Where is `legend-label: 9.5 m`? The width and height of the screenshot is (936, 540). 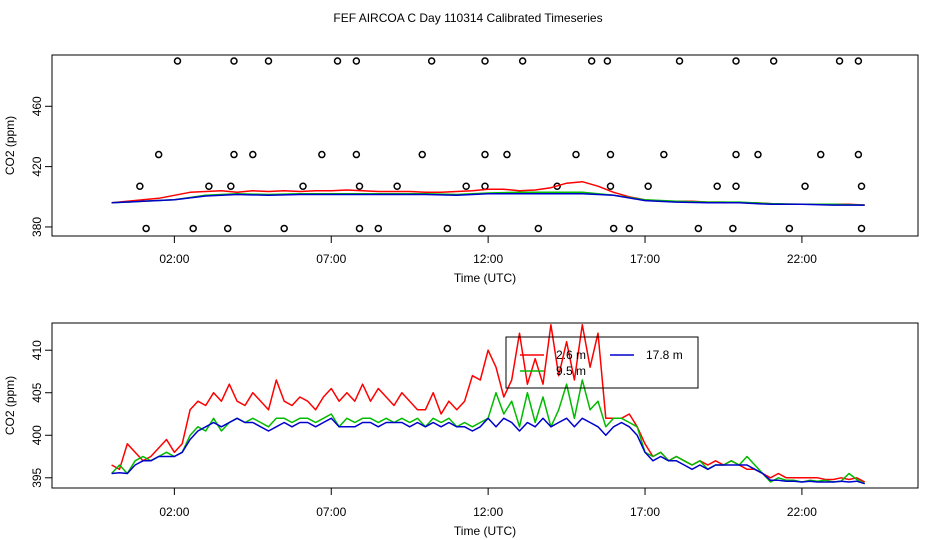
legend-label: 9.5 m is located at coordinates (571, 371).